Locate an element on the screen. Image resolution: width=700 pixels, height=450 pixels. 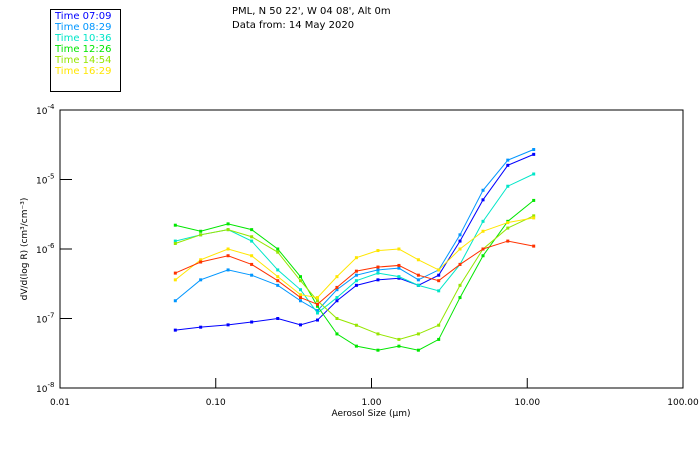
title-location: PML, N 50 22', W 04 08', Alt 0m is located at coordinates (311, 11).